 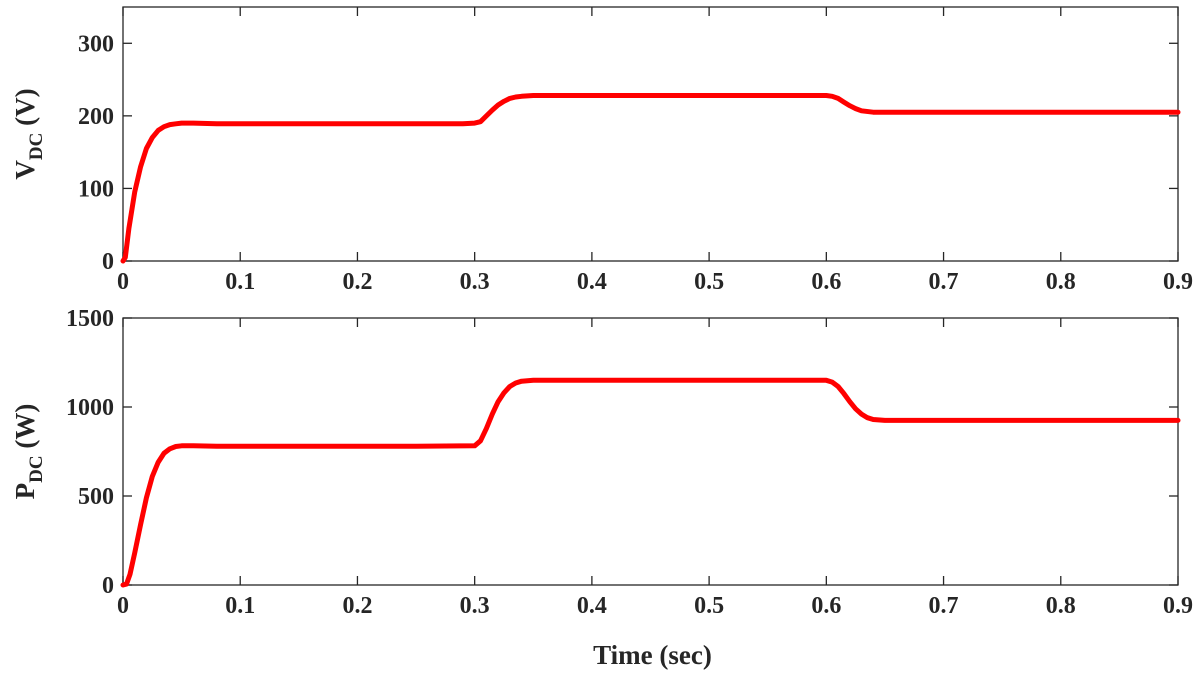 What do you see at coordinates (96, 497) in the screenshot?
I see `y-tick-label: 500` at bounding box center [96, 497].